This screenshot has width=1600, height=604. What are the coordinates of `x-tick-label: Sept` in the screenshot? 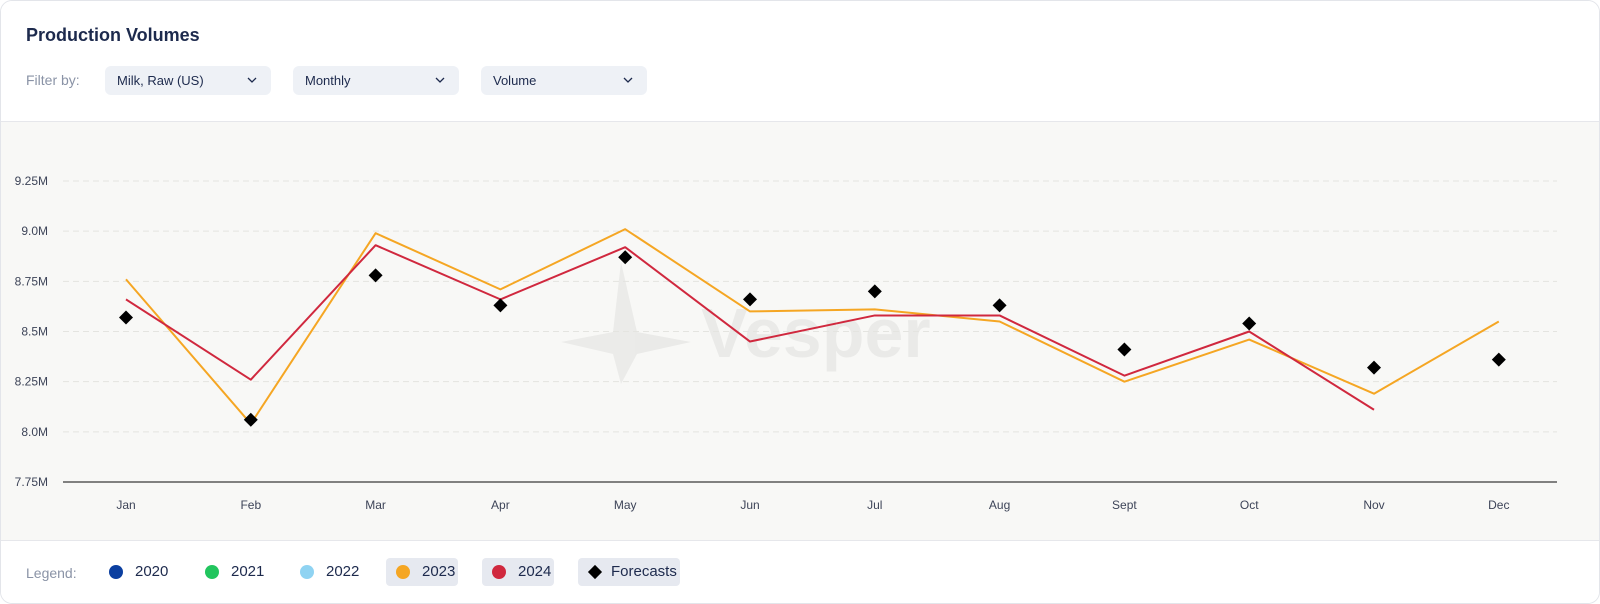 It's located at (1124, 505).